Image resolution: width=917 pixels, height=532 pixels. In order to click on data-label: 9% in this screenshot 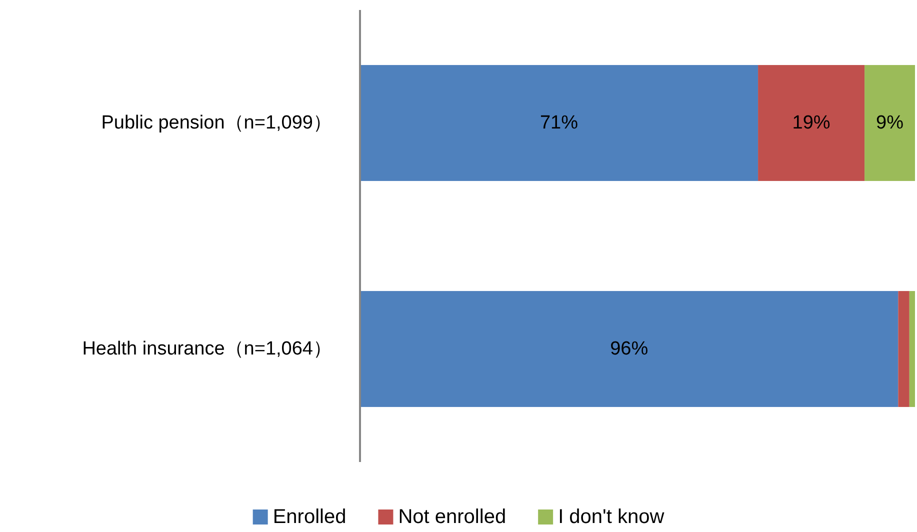, I will do `click(890, 123)`.